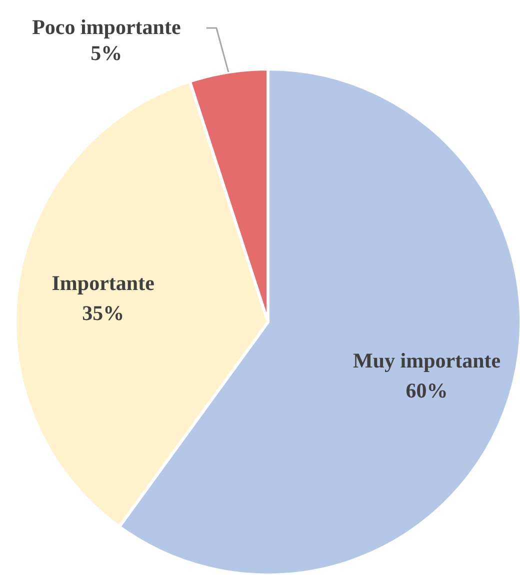 This screenshot has height=575, width=520. Describe the element at coordinates (427, 360) in the screenshot. I see `slice-label: Muy importante` at that location.